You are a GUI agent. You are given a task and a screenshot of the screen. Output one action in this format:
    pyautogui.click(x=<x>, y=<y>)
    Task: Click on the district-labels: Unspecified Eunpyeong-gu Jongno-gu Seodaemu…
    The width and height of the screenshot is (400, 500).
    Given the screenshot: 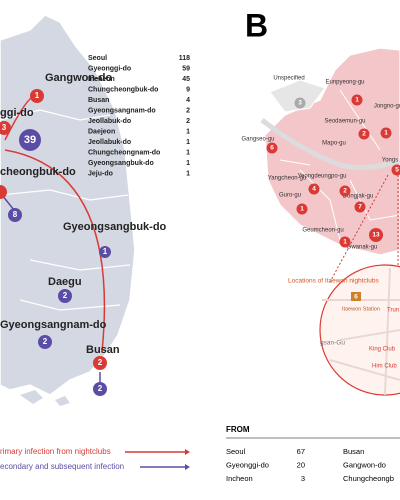 What is the action you would take?
    pyautogui.click(x=320, y=163)
    